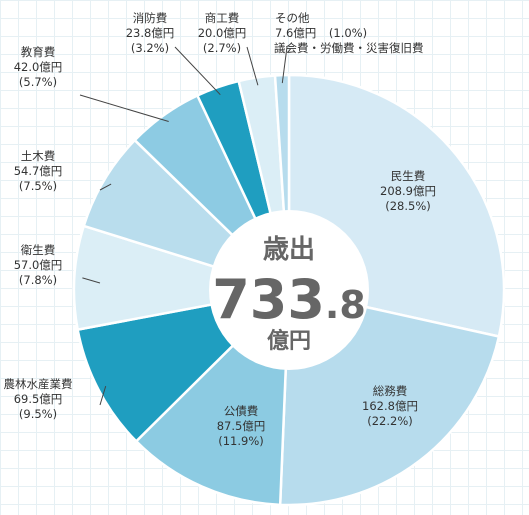 The width and height of the screenshot is (529, 515). Describe the element at coordinates (38, 414) in the screenshot. I see `label-norin-percent_text: (9.5%)` at that location.